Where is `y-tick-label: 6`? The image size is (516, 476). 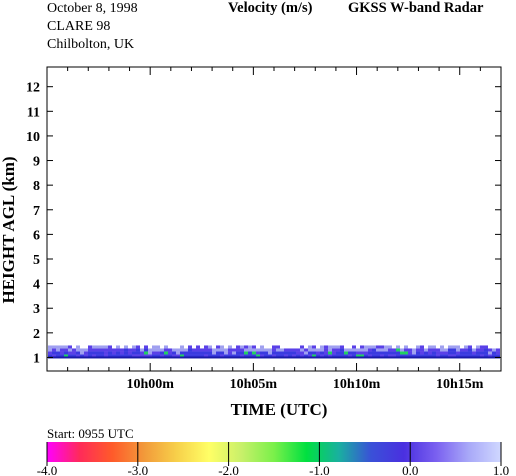
y-tick-label: 6 is located at coordinates (36, 235).